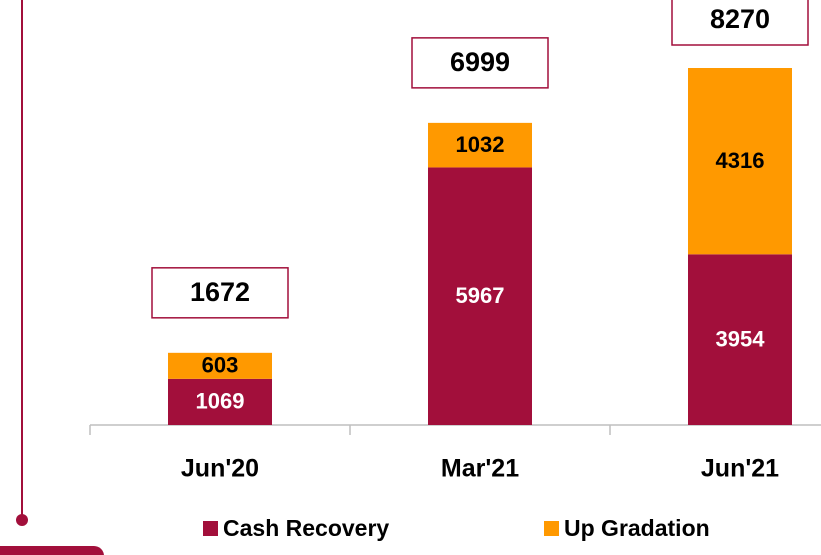  What do you see at coordinates (220, 469) in the screenshot?
I see `x-tick-label: Jun'20` at bounding box center [220, 469].